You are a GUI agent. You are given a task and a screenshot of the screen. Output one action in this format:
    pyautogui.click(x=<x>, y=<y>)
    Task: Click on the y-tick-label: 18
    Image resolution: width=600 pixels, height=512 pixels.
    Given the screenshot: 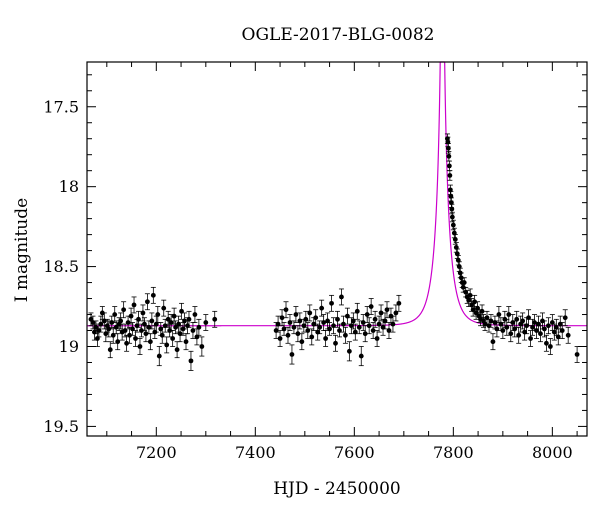 What is the action you would take?
    pyautogui.click(x=69, y=186)
    